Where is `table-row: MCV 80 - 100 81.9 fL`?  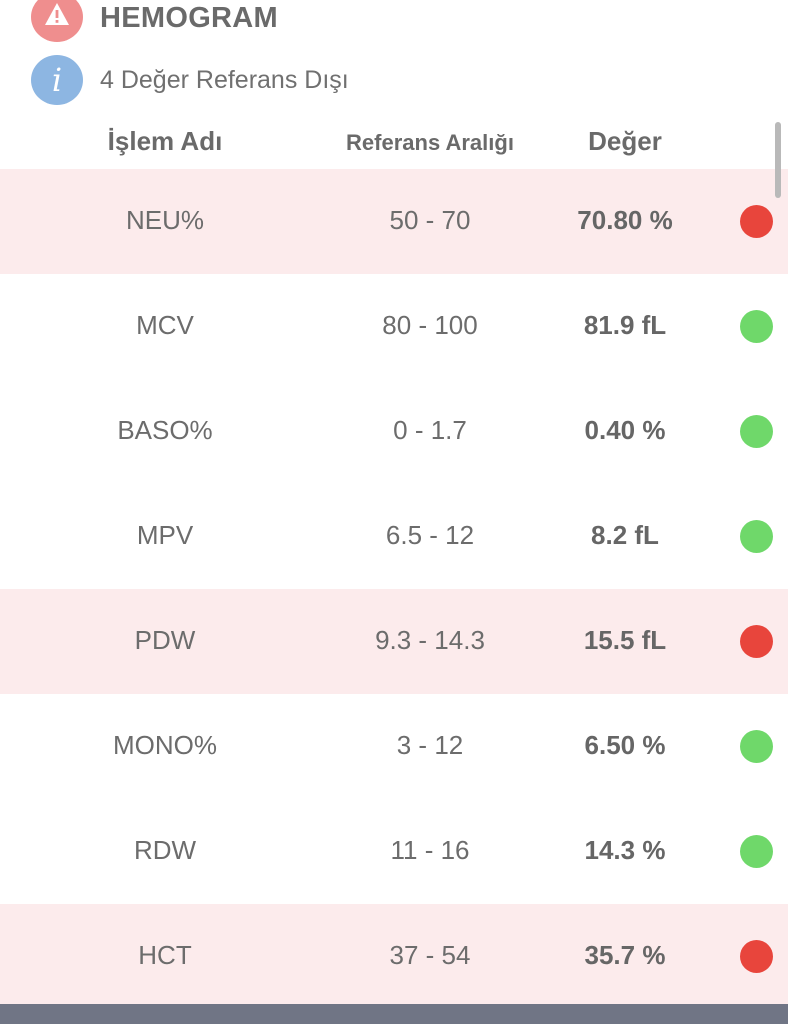
table-row: MCV 80 - 100 81.9 fL is located at coordinates (394, 326).